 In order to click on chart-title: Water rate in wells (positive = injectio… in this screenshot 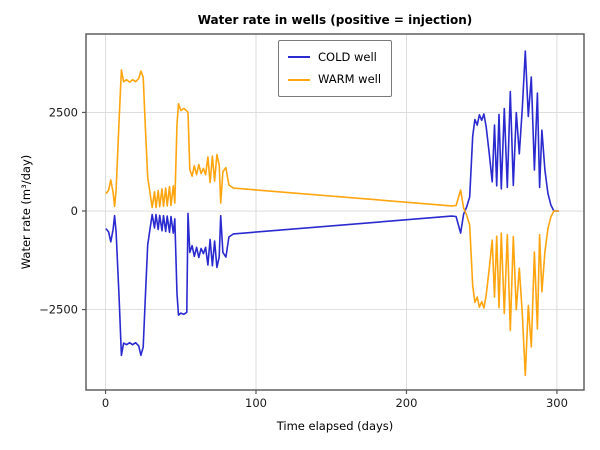, I will do `click(335, 20)`.